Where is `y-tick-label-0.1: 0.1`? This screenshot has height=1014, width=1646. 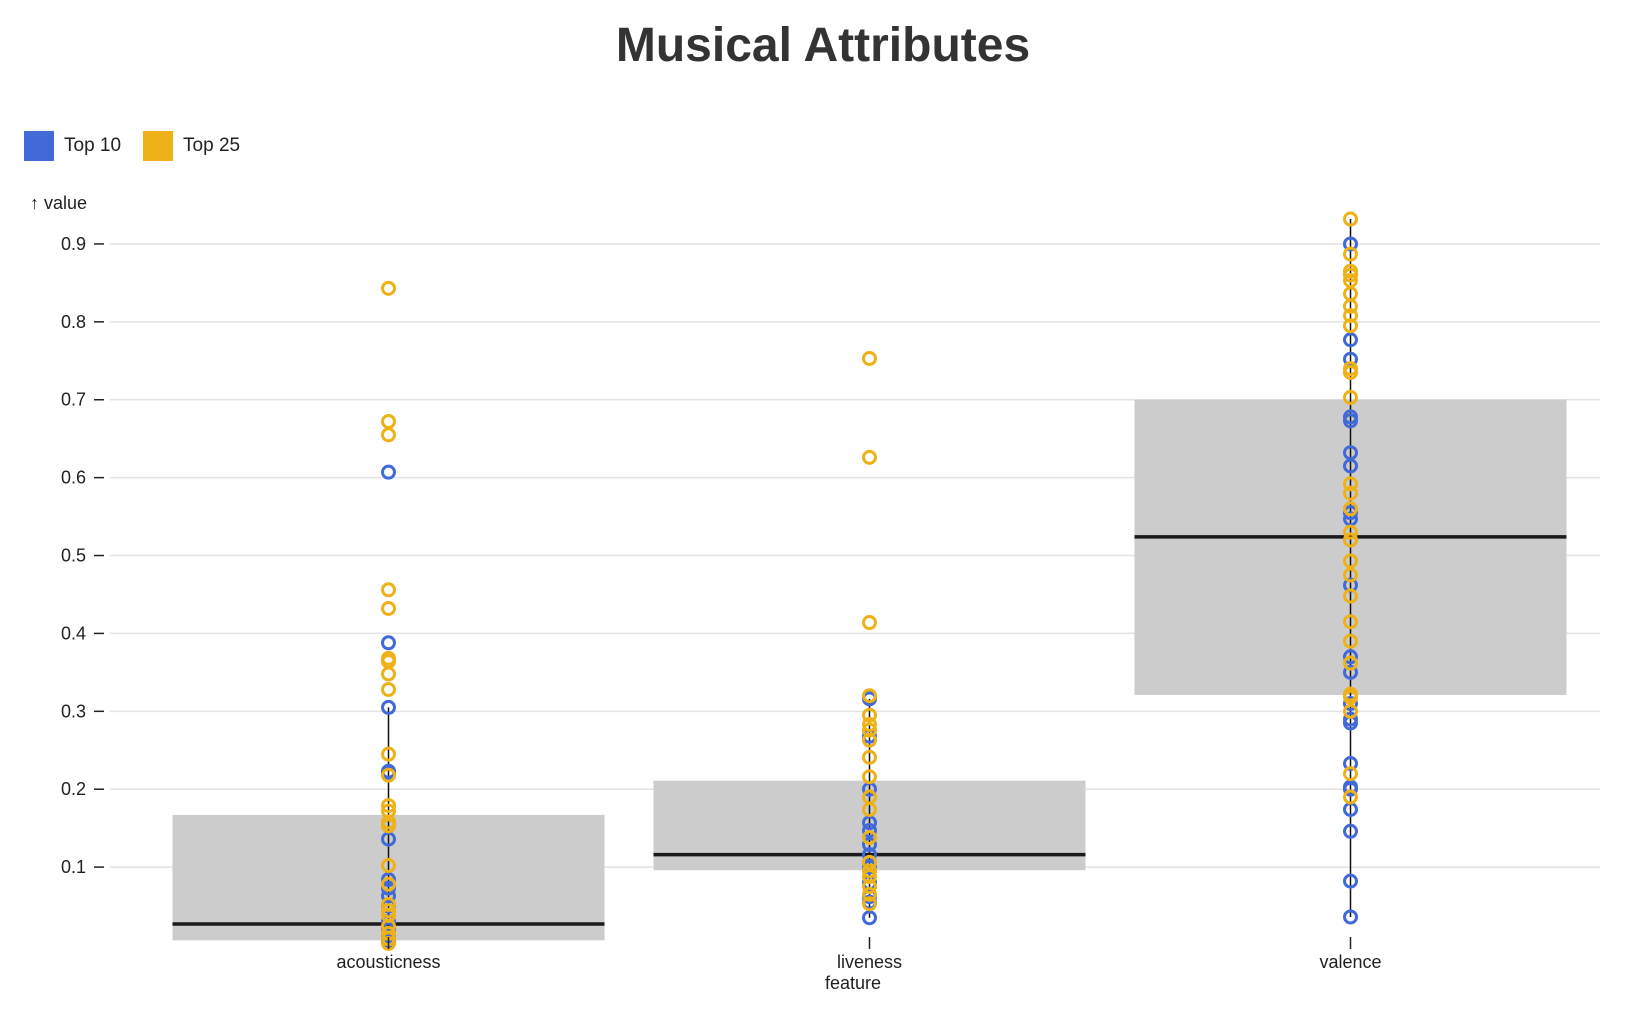
y-tick-label-0.1: 0.1 is located at coordinates (73, 867).